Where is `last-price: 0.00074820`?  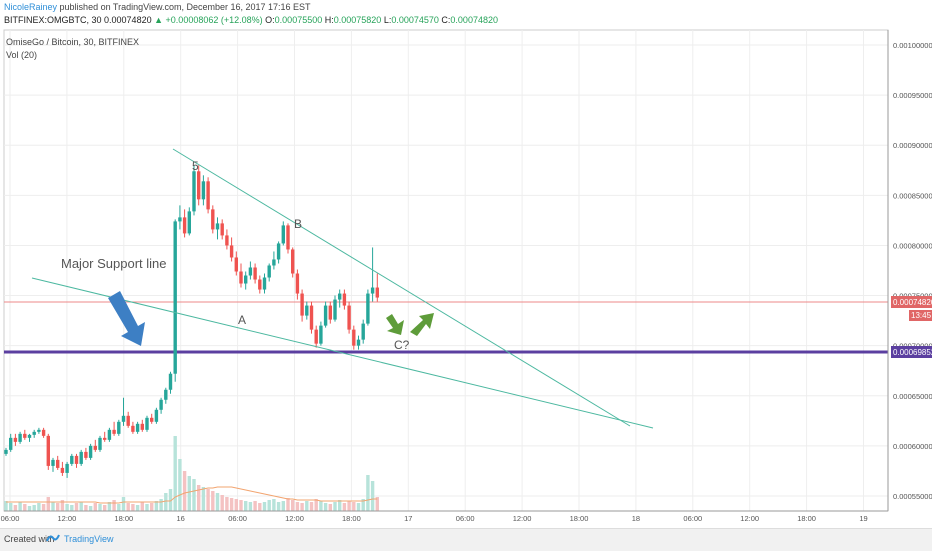 last-price: 0.00074820 is located at coordinates (128, 20).